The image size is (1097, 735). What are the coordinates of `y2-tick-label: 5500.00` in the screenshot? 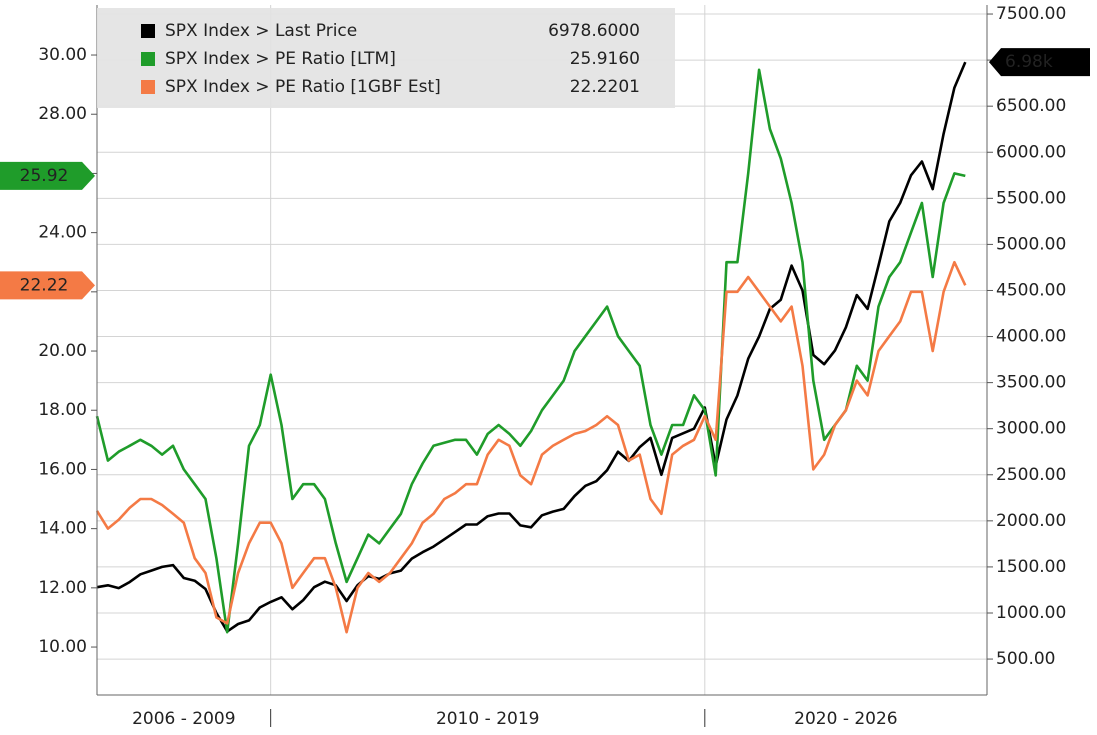 It's located at (1031, 198).